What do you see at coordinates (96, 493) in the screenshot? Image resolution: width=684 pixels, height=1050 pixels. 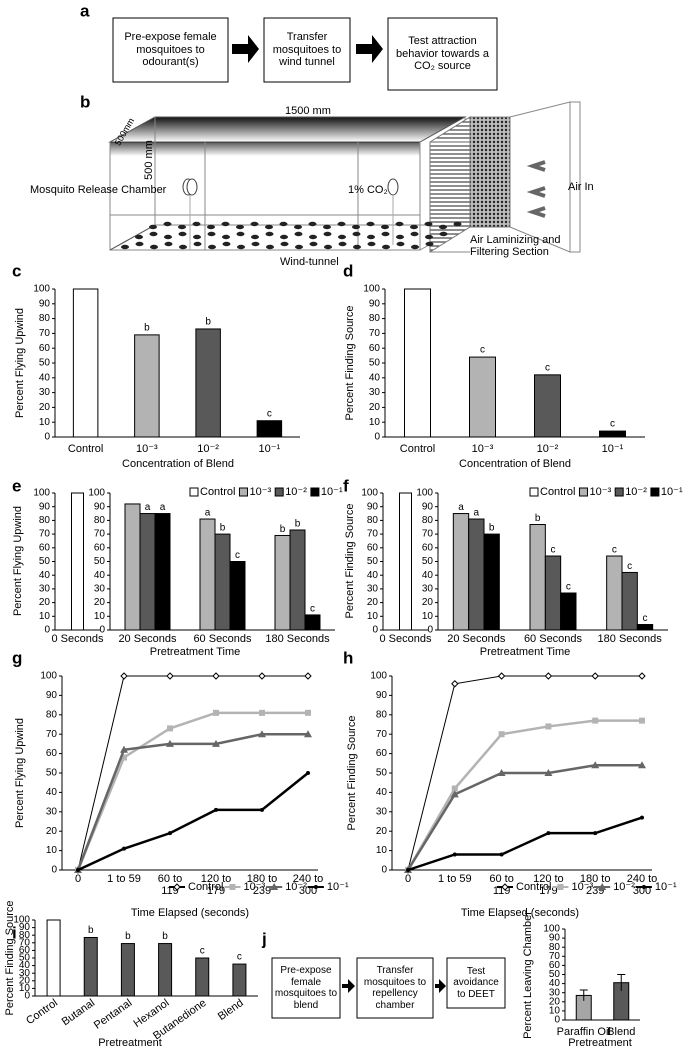 I see `y-tick-label: 100` at bounding box center [96, 493].